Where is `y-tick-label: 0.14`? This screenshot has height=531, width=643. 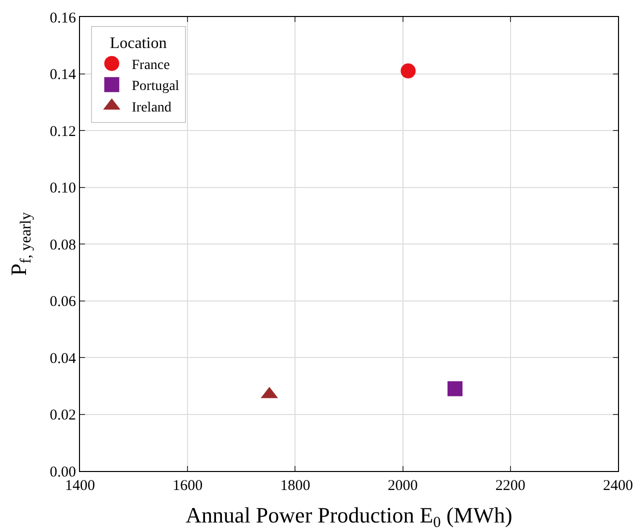
y-tick-label: 0.14 is located at coordinates (63, 75).